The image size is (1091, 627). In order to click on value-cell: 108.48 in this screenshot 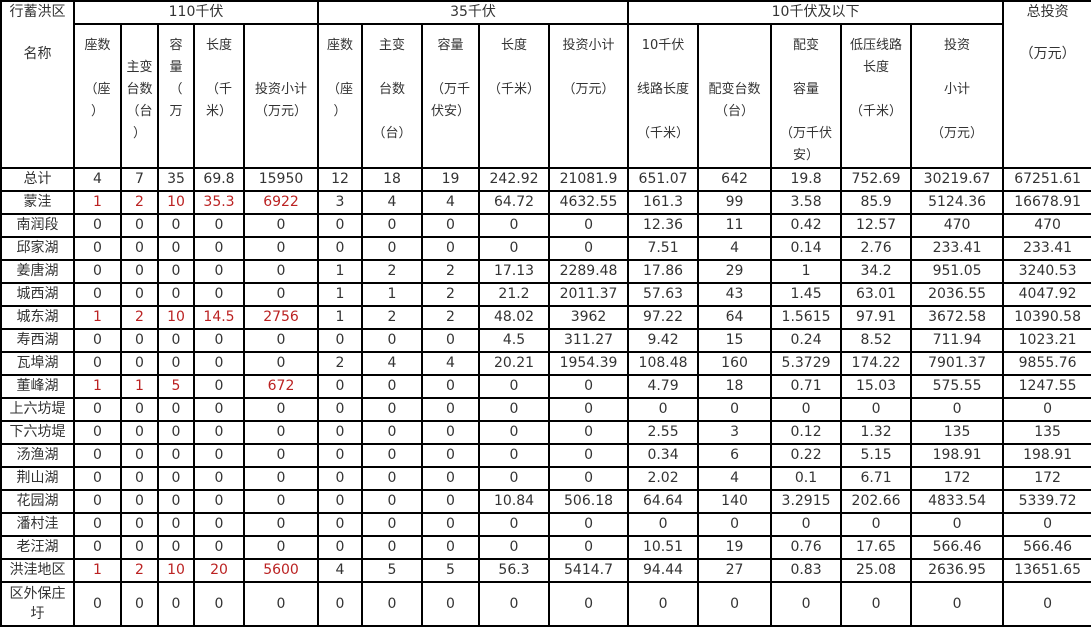, I will do `click(663, 363)`.